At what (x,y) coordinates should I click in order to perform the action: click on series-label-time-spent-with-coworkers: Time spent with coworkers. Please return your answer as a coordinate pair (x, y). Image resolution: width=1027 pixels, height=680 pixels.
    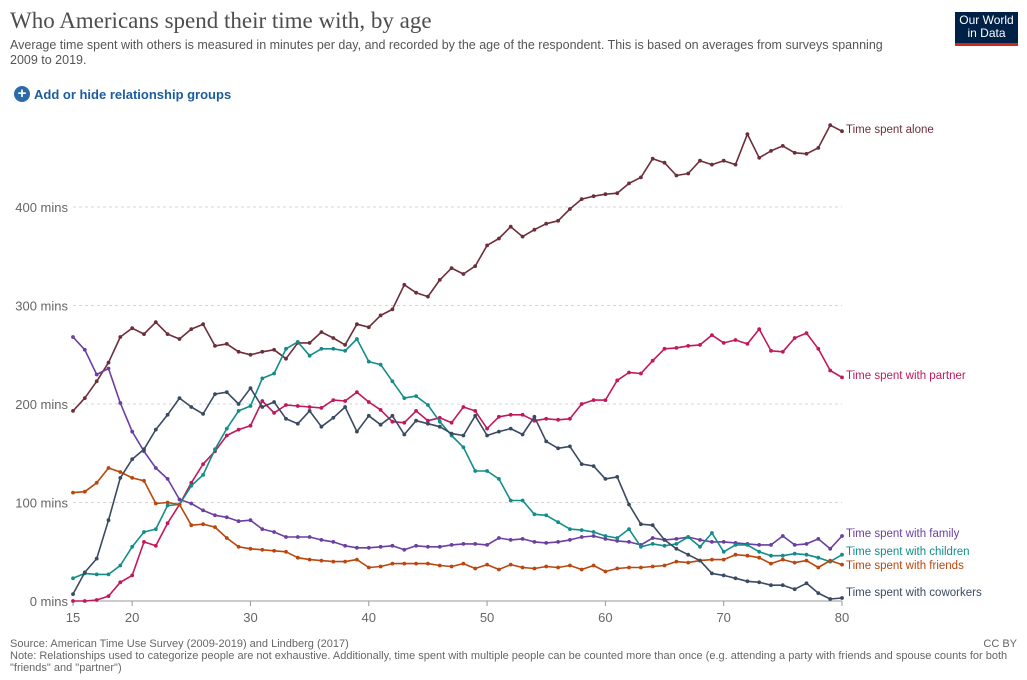
    Looking at the image, I should click on (914, 593).